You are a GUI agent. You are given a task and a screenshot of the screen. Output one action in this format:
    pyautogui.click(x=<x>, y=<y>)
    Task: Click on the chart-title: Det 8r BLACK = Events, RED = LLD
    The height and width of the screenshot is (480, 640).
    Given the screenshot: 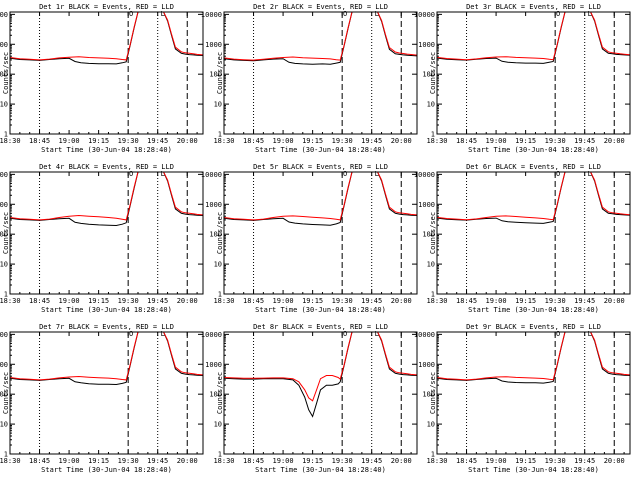 What is the action you would take?
    pyautogui.click(x=320, y=327)
    